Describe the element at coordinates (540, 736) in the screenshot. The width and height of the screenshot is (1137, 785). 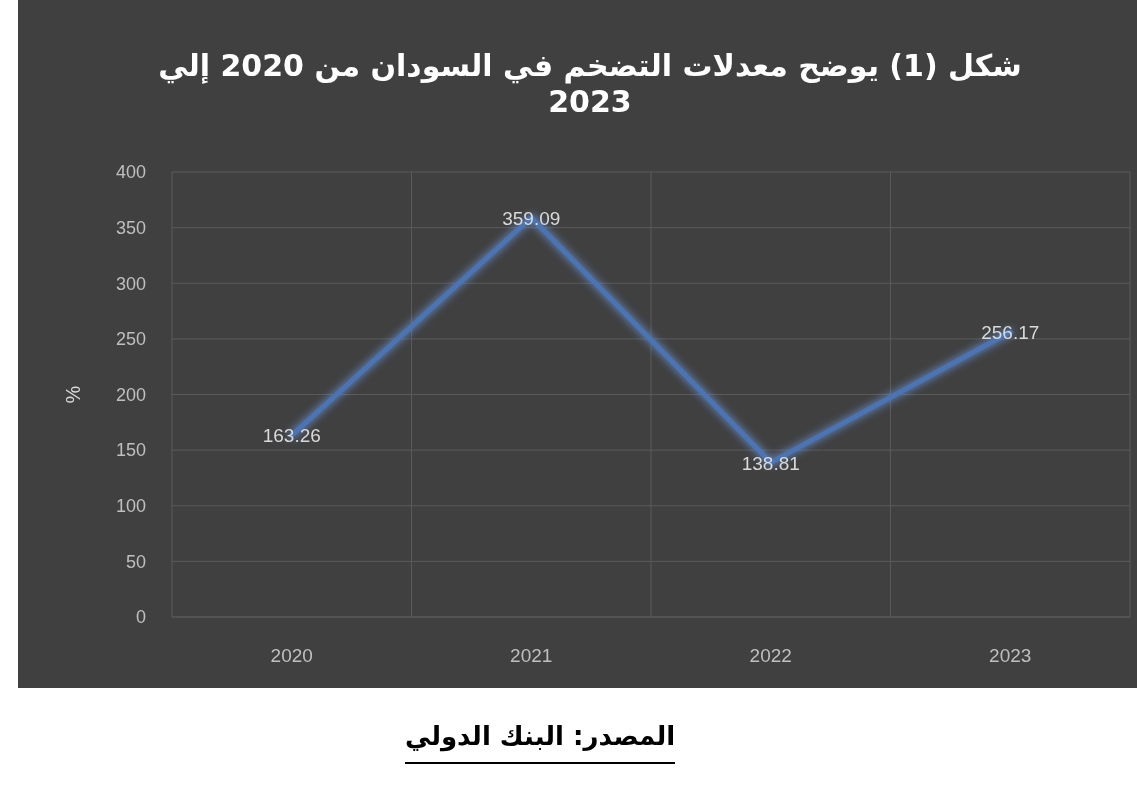
I see `text: المصدر: البنك الدولي` at that location.